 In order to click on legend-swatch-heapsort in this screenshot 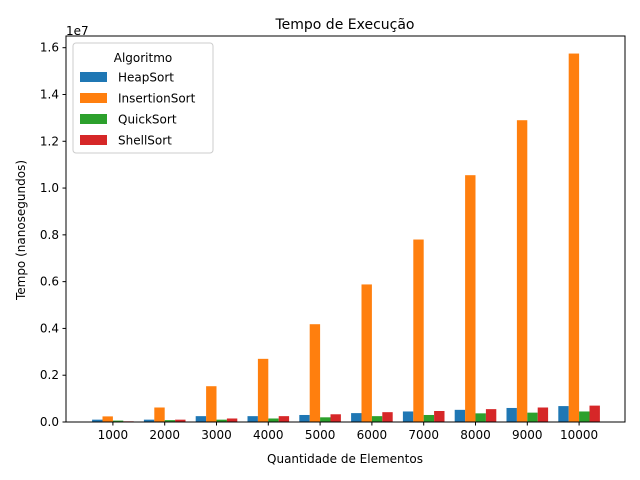, I will do `click(93, 77)`.